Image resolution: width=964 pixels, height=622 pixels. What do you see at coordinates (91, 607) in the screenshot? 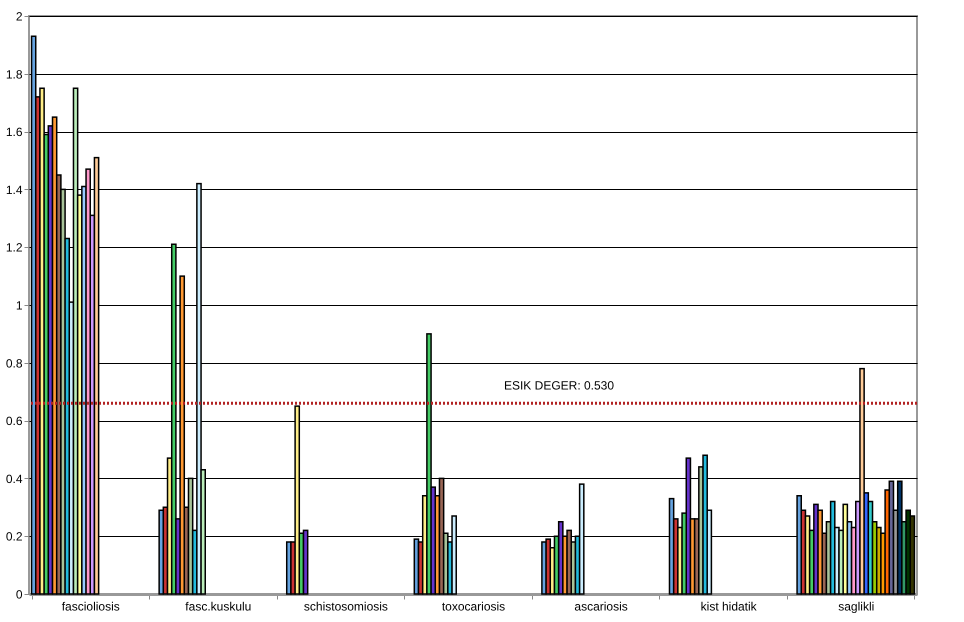
I see `x-tick-label: fascioliosis` at bounding box center [91, 607].